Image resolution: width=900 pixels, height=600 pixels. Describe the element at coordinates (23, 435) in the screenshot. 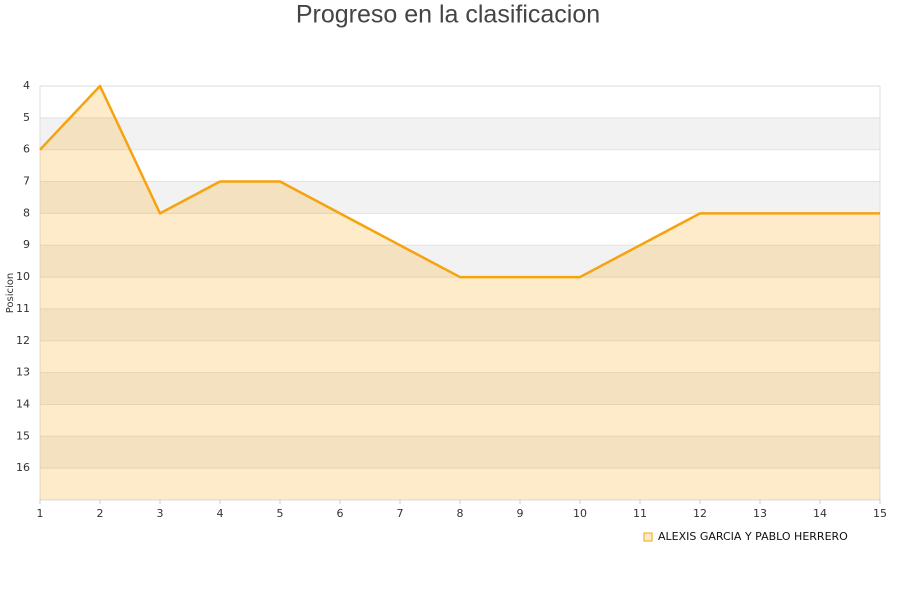

I see `y-tick-label: 15` at that location.